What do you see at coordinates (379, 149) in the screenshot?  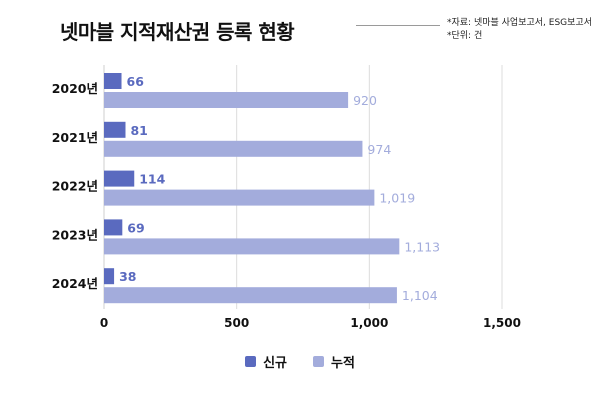 I see `data-label-cumulative: 974` at bounding box center [379, 149].